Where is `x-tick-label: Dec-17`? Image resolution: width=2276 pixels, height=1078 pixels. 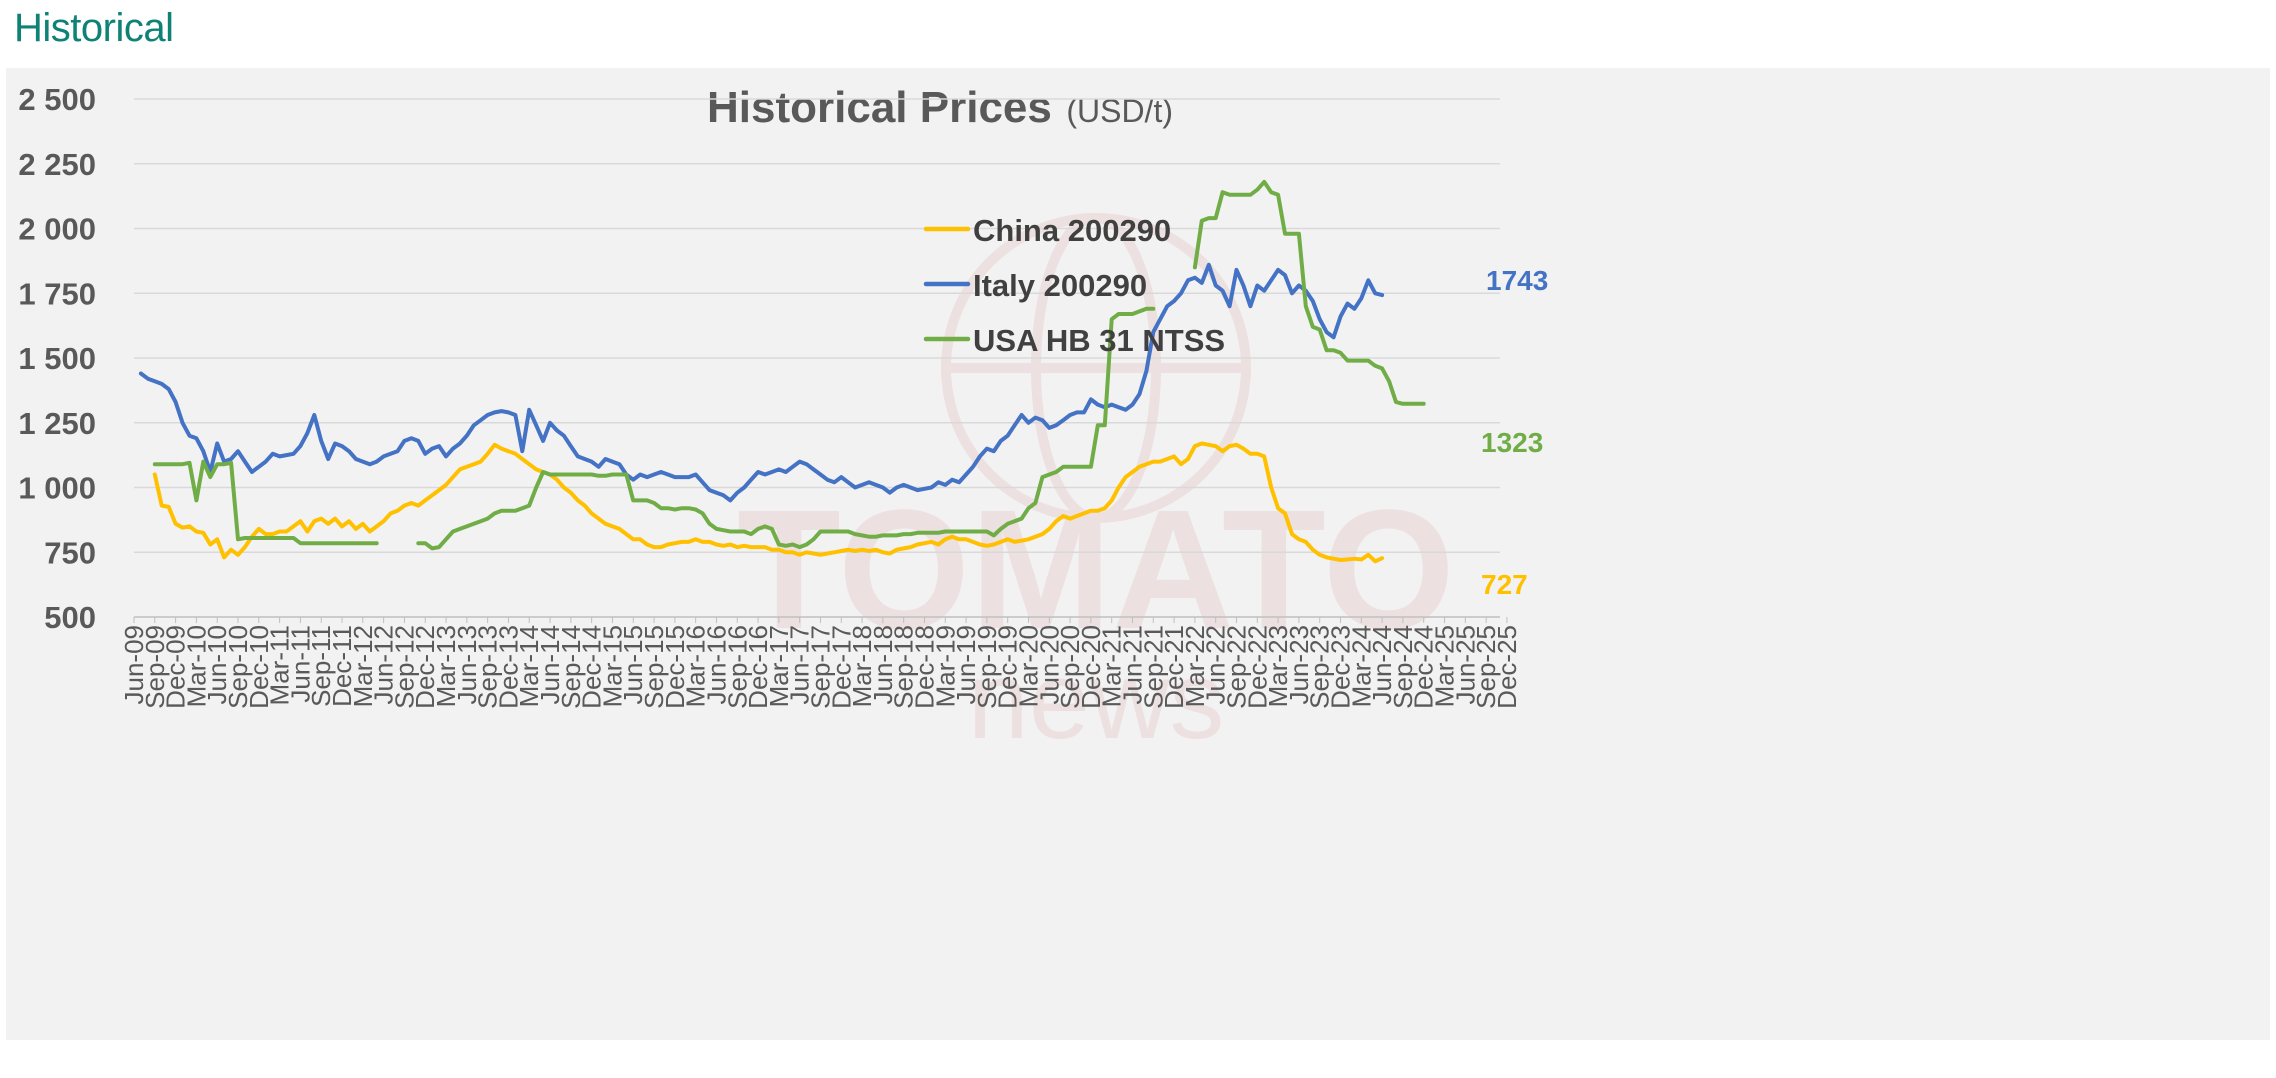
x-tick-label: Dec-17 is located at coordinates (841, 667).